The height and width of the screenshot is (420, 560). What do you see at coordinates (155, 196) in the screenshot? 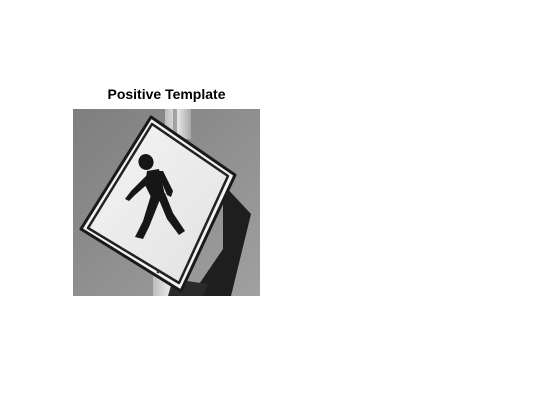
I see `pedestrian-icon` at bounding box center [155, 196].